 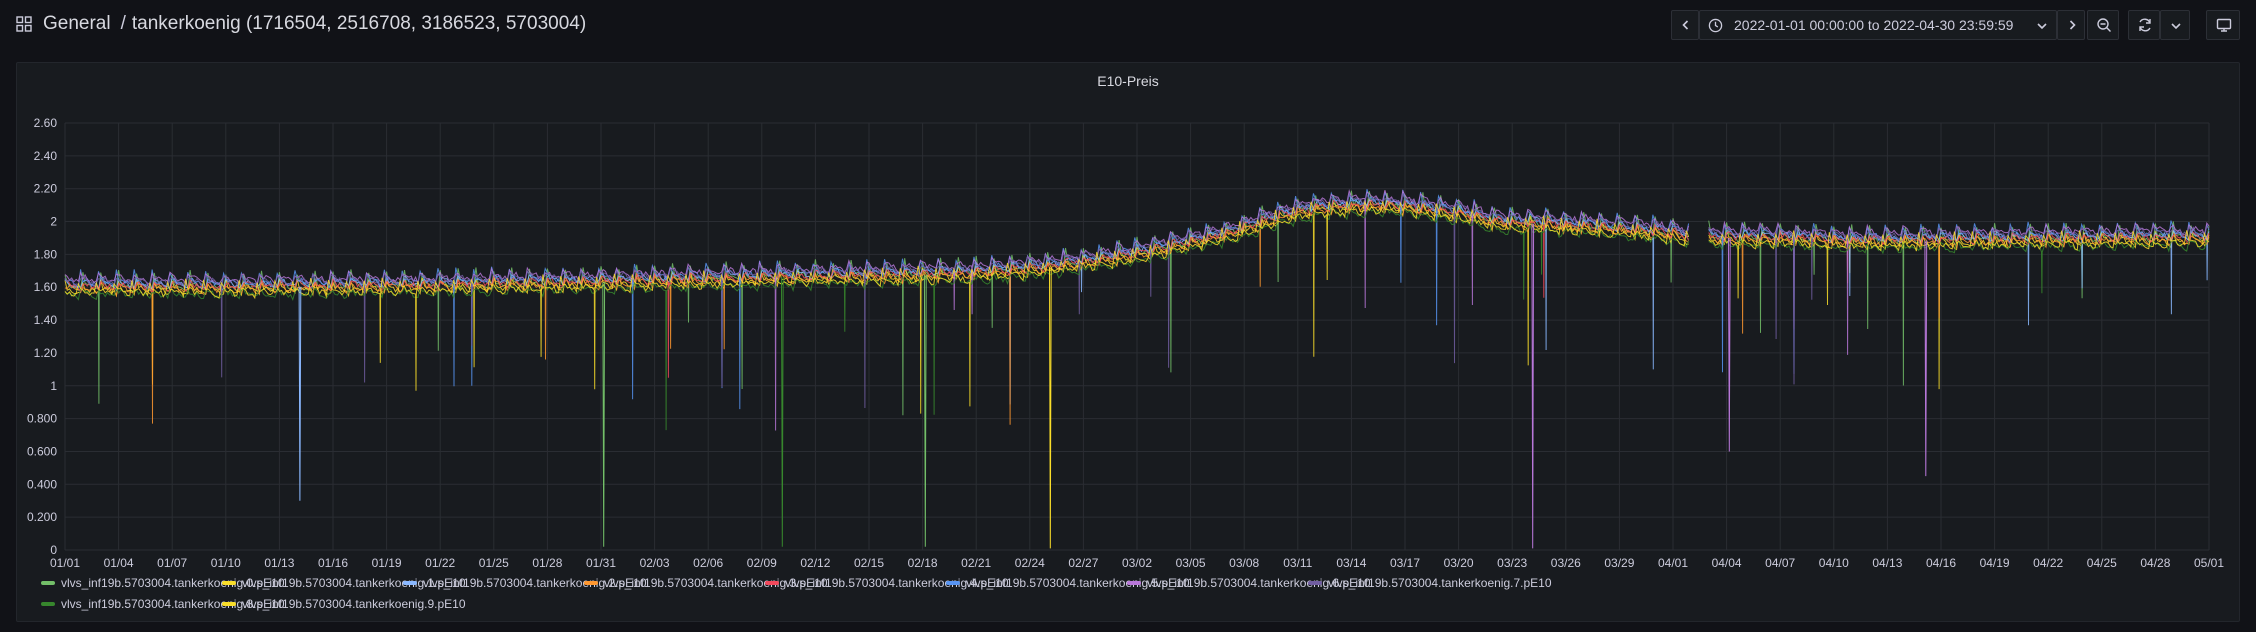 I want to click on x-tick-label: 02/09, so click(x=762, y=563).